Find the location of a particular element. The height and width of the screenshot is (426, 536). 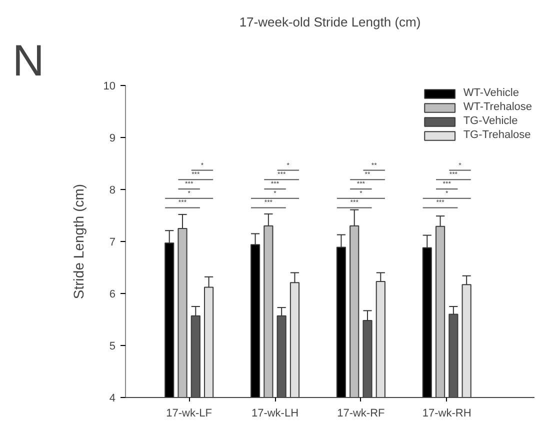

x-tick-label: 17-wk-LH is located at coordinates (275, 414).